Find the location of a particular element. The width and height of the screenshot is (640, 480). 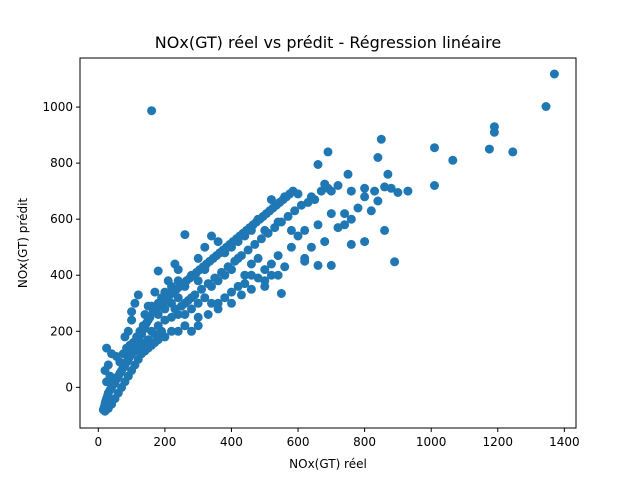

x-tick-label: 200 is located at coordinates (164, 442).